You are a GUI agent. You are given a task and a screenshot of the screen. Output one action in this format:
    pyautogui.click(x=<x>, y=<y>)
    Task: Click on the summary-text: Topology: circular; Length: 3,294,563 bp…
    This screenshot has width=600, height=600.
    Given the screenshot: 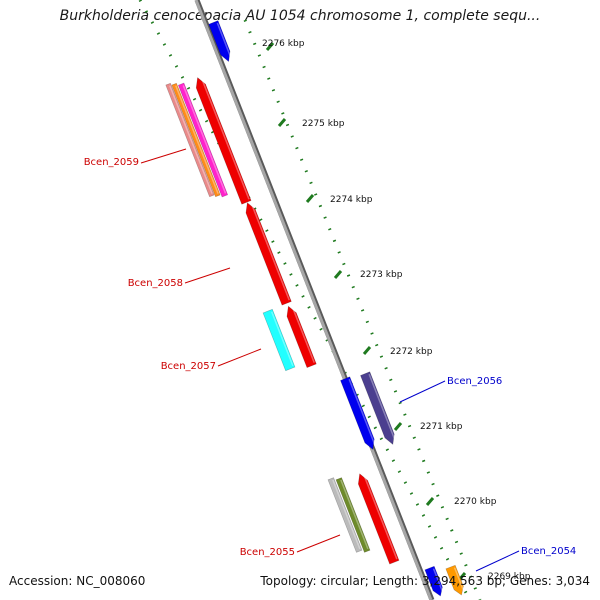 What is the action you would take?
    pyautogui.click(x=425, y=581)
    